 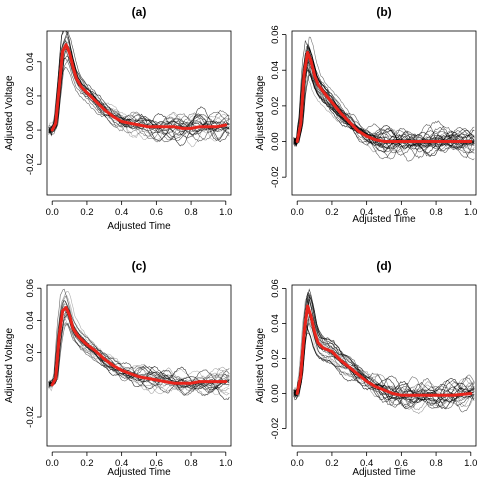 I want to click on panel-title: (d), so click(x=383, y=266).